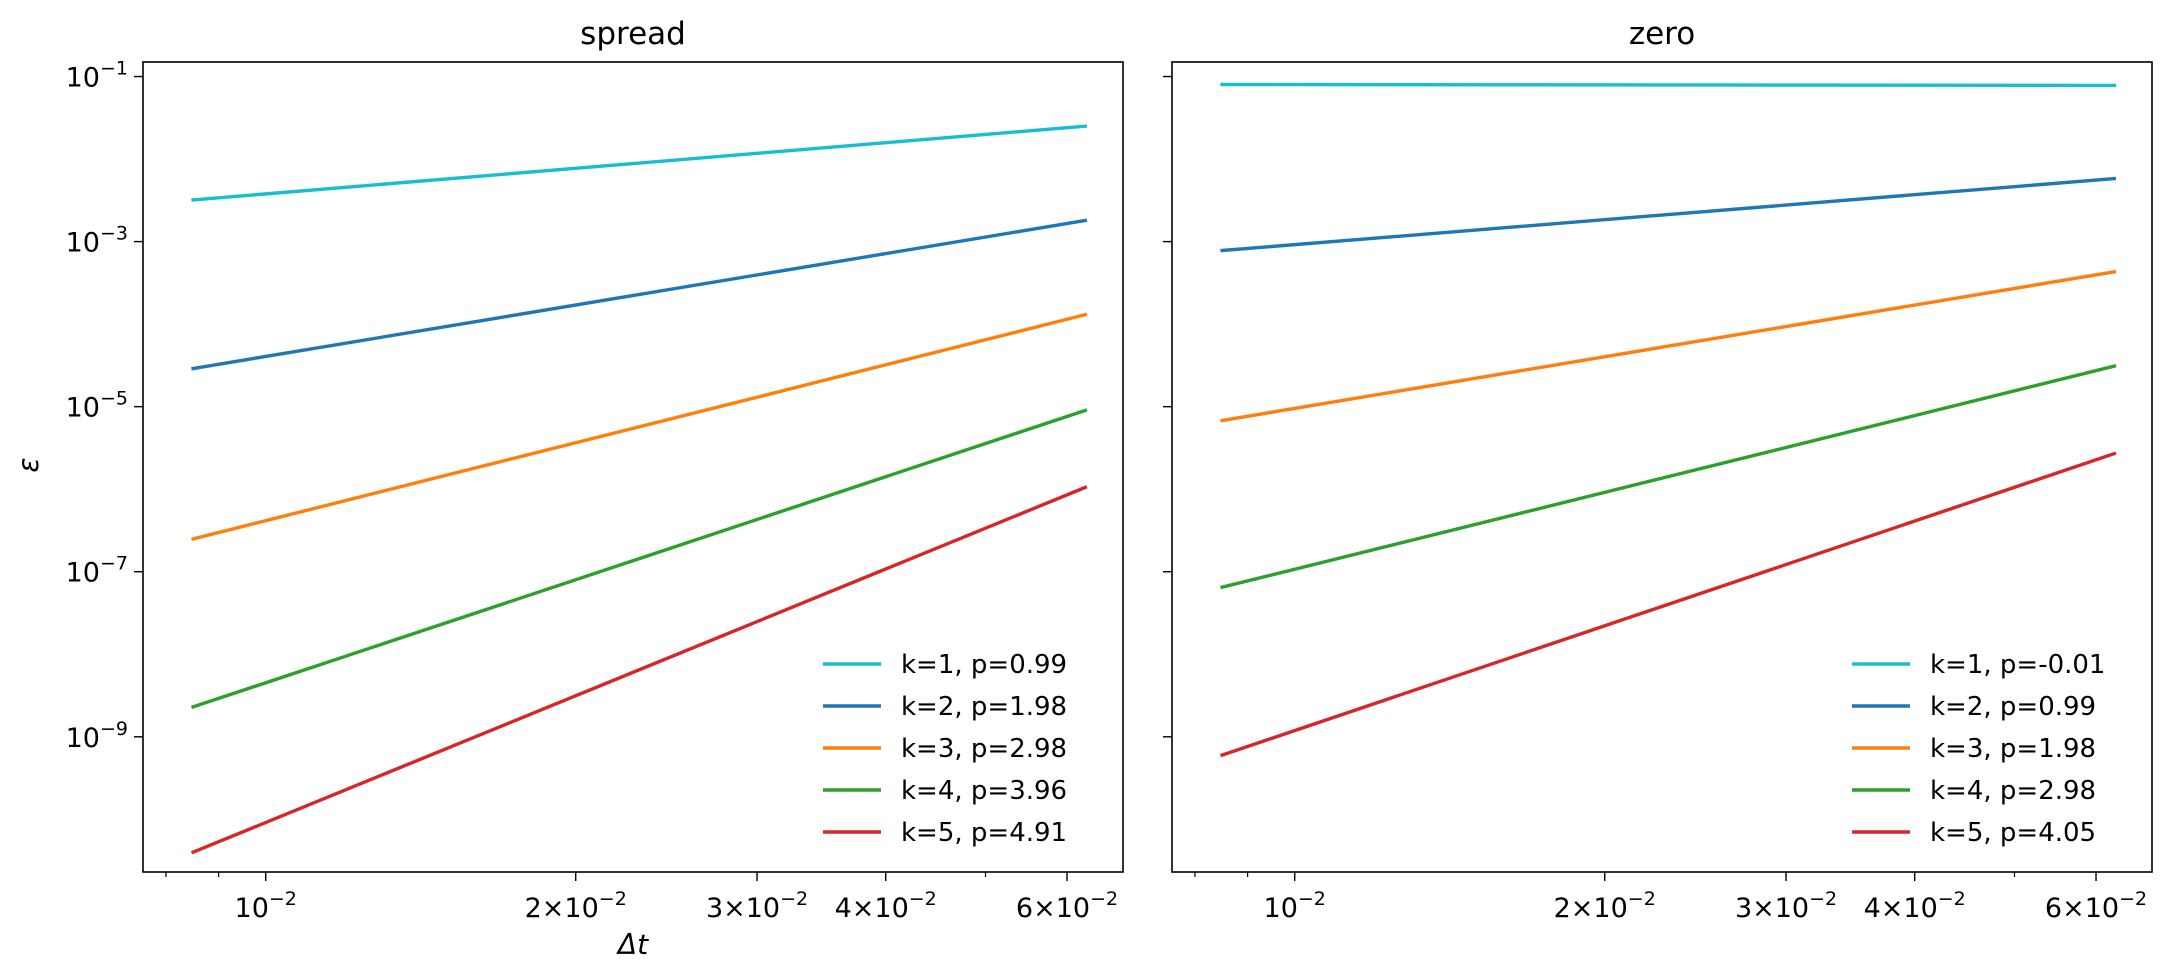  Describe the element at coordinates (2013, 791) in the screenshot. I see `legend-label: k=4, p=2.98` at that location.